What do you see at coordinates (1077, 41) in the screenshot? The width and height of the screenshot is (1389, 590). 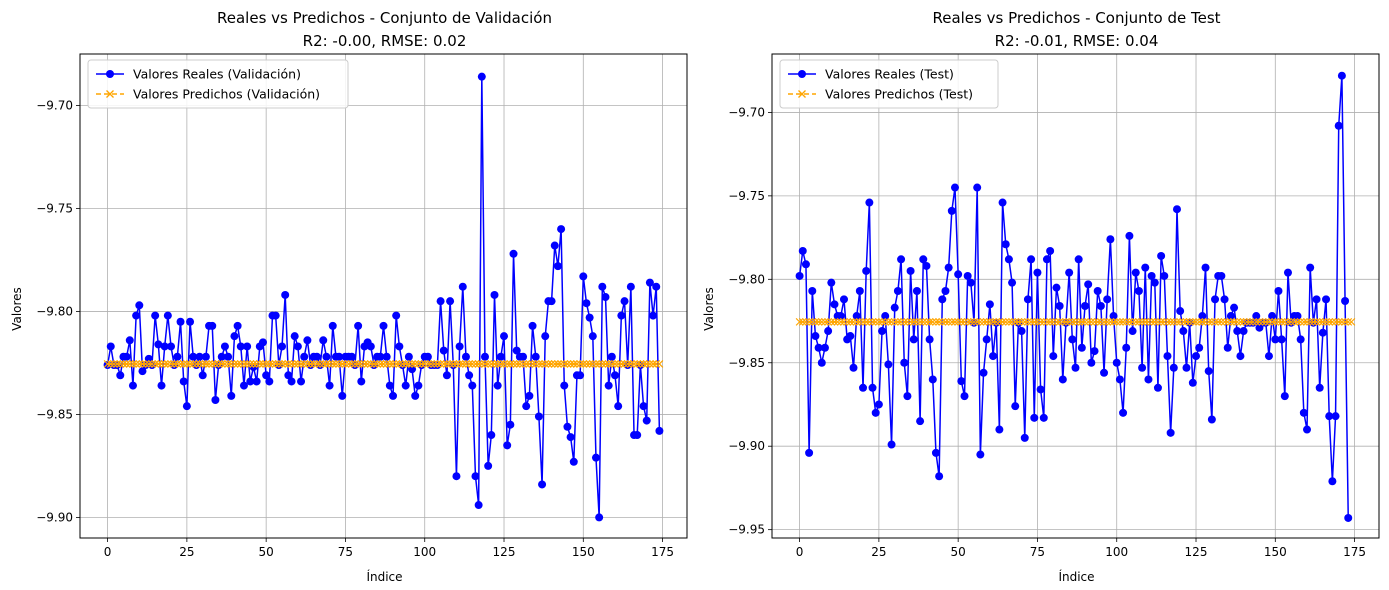 I see `chart-subtitle: R2: -0.01, RMSE: 0.04` at bounding box center [1077, 41].